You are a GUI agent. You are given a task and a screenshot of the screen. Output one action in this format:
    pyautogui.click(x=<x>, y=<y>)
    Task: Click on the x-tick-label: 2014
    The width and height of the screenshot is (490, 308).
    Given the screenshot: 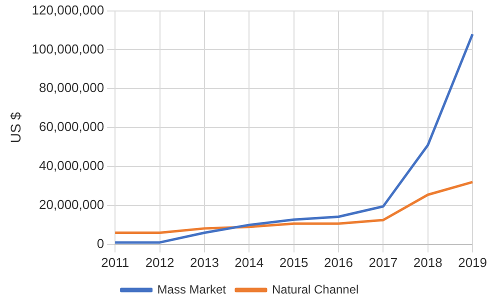 What is the action you would take?
    pyautogui.click(x=249, y=262)
    